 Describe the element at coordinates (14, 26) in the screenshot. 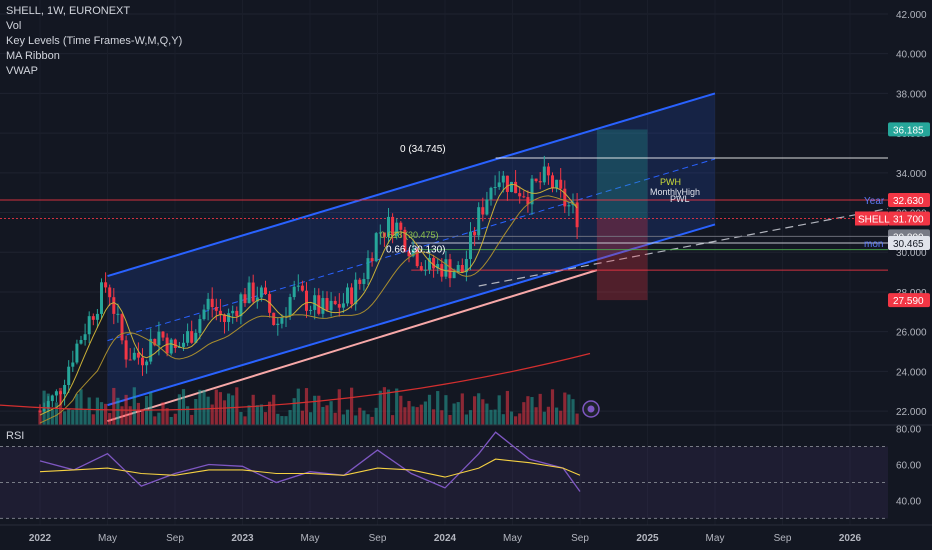

I see `indicator-vol: Vol` at that location.